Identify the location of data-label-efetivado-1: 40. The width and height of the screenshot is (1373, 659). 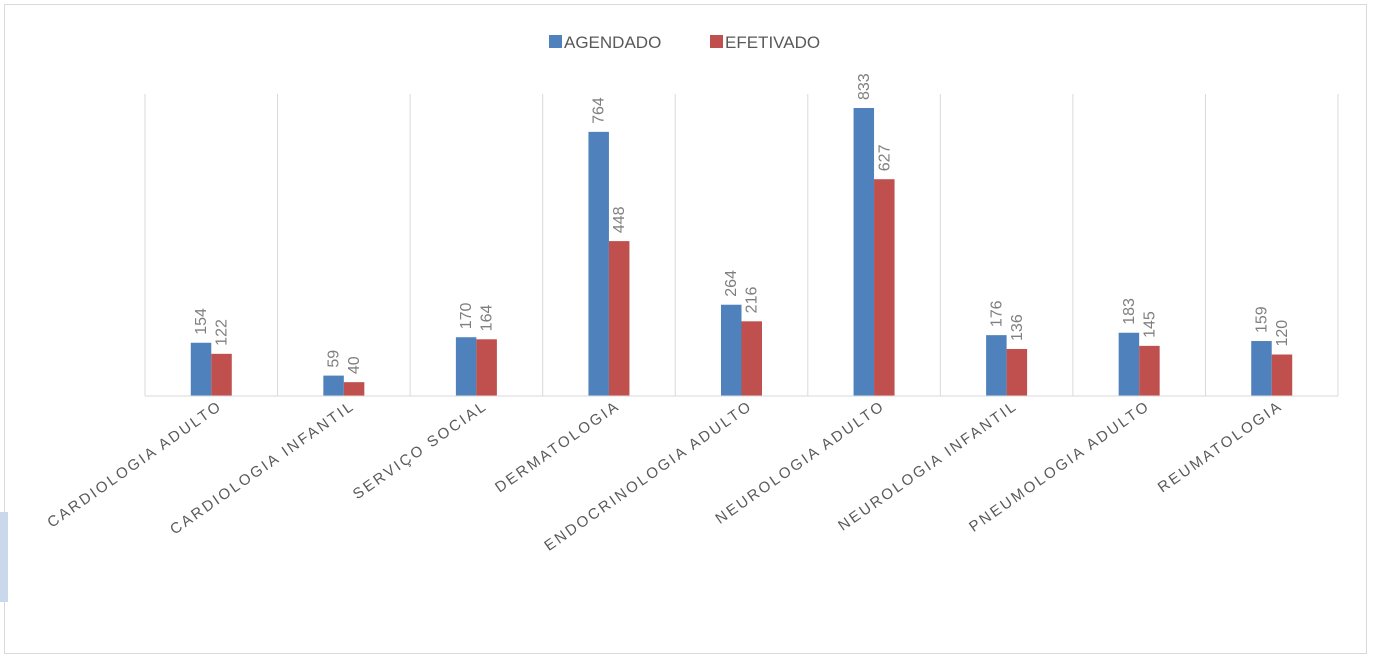
(354, 365).